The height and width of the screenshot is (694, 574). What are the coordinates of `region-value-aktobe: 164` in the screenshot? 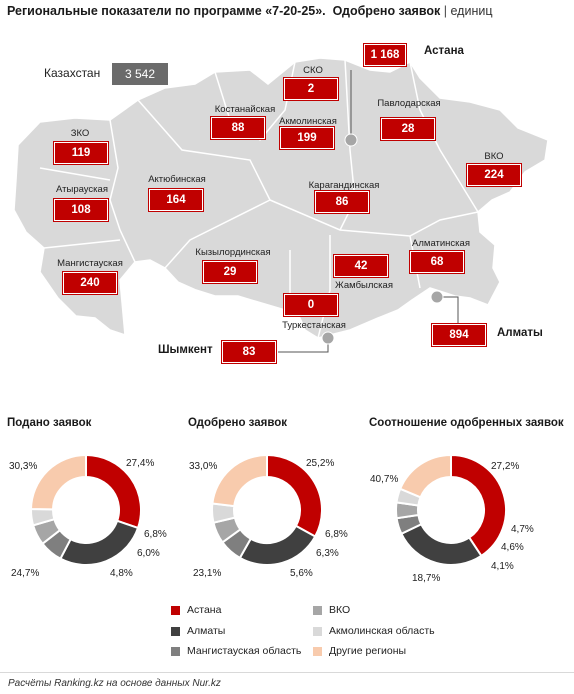 It's located at (176, 200).